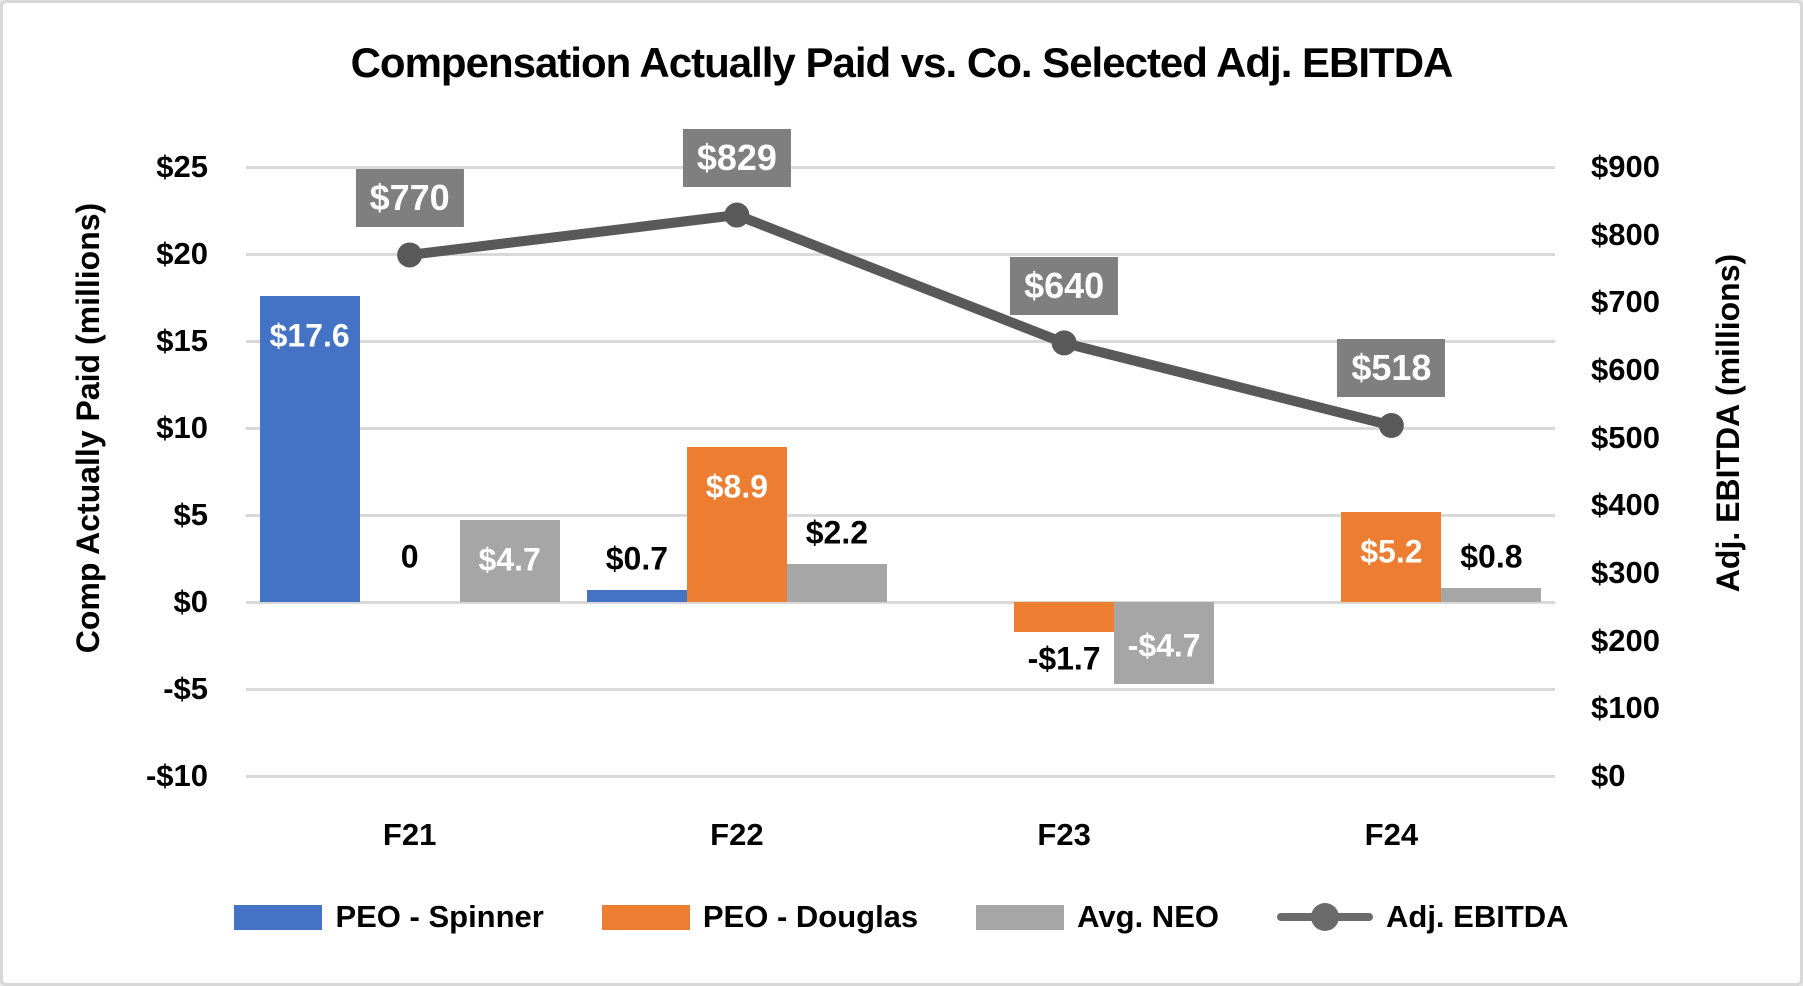 The image size is (1803, 986). Describe the element at coordinates (1625, 166) in the screenshot. I see `right-axis-tick-label: $900` at that location.